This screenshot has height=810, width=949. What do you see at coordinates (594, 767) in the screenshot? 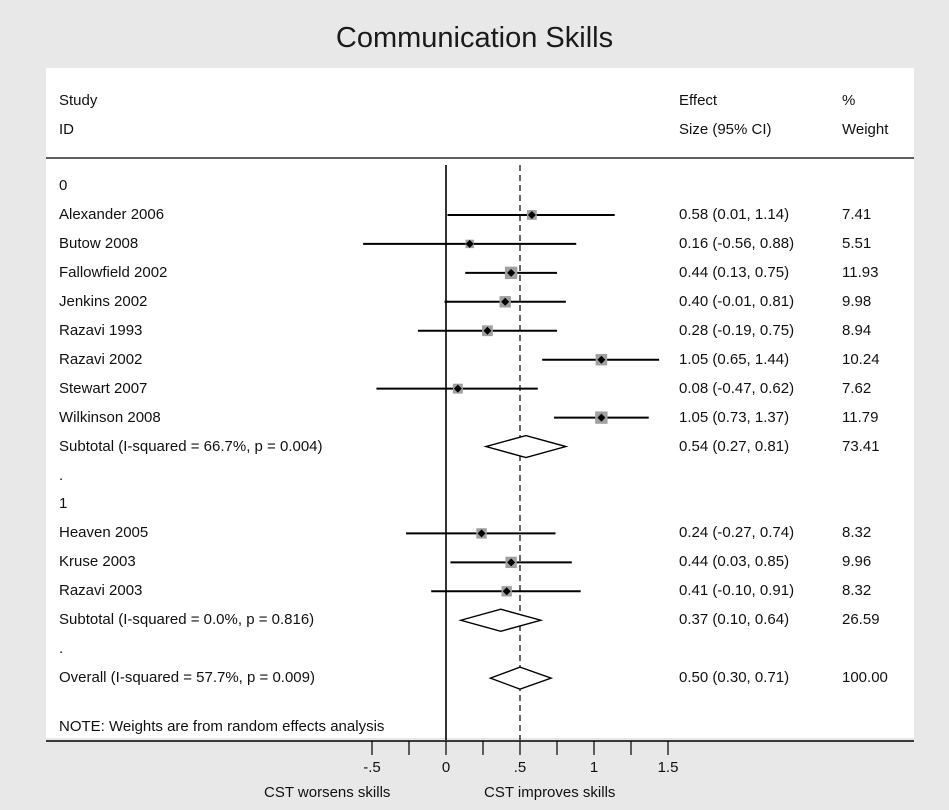
I see `x-tick-label: 1` at bounding box center [594, 767].